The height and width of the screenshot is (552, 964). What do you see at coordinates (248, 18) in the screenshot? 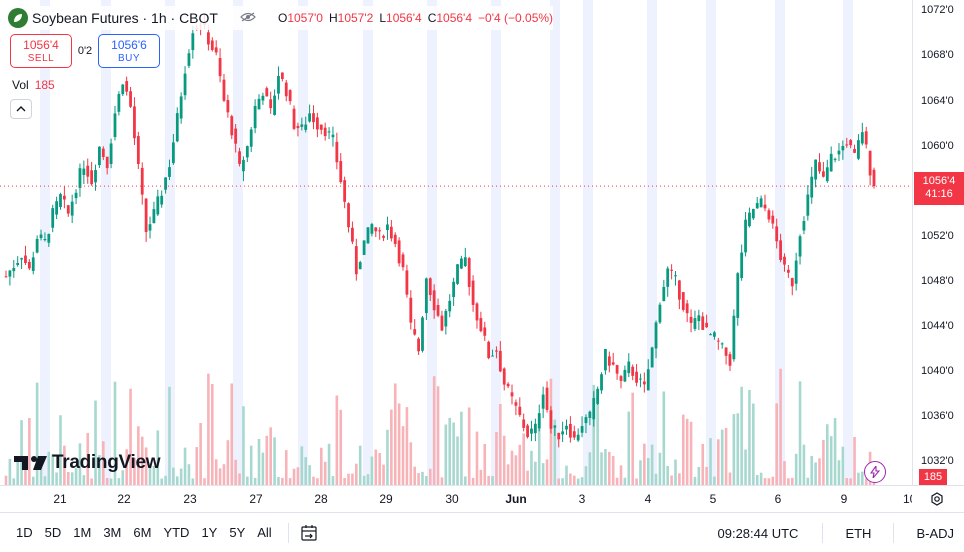
I see `eye-icon` at bounding box center [248, 18].